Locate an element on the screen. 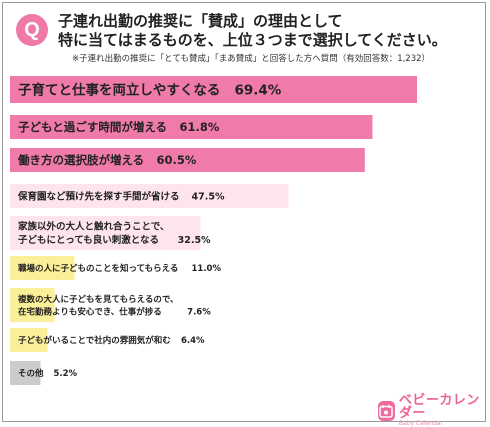 The width and height of the screenshot is (490, 427). calendar-icon is located at coordinates (386, 410).